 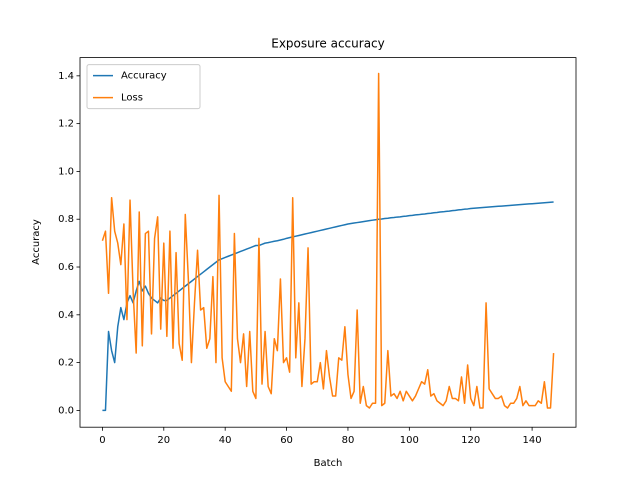 What do you see at coordinates (470, 440) in the screenshot?
I see `x-tick-label: 120` at bounding box center [470, 440].